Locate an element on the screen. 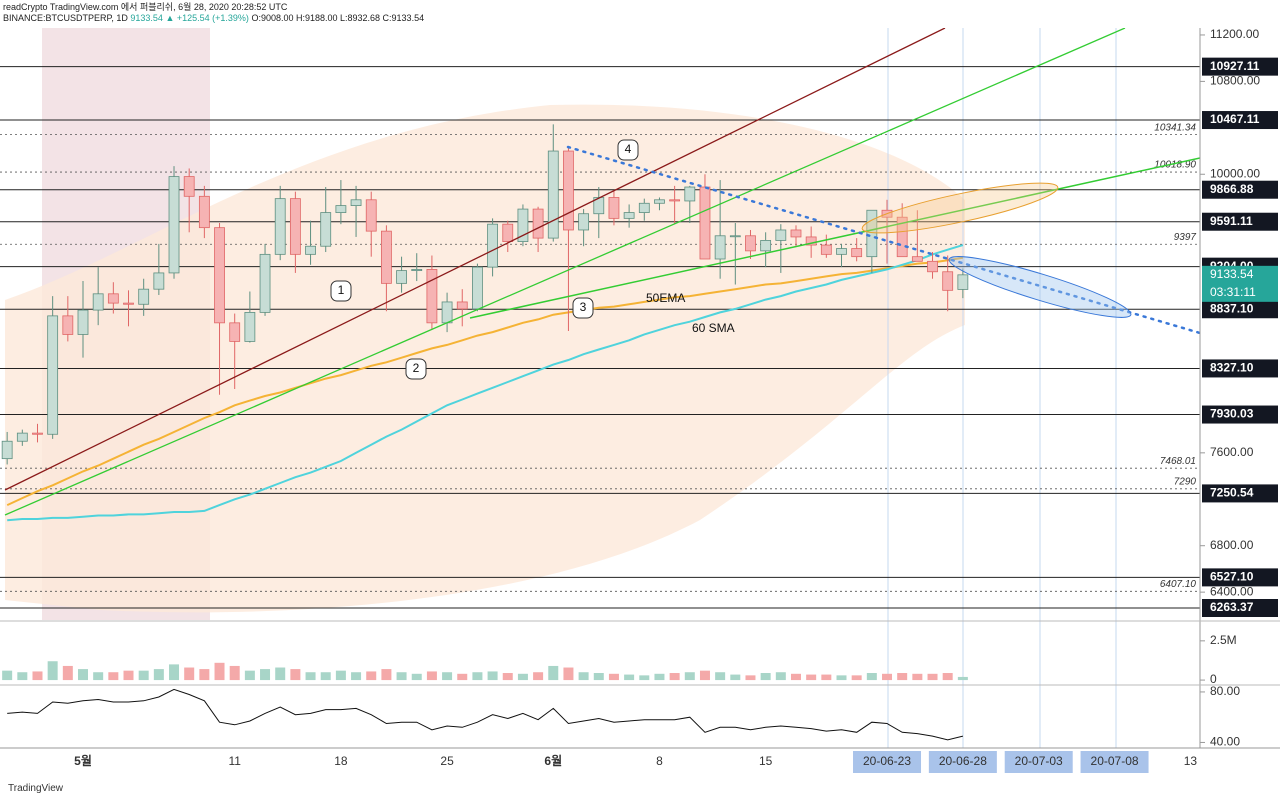 The image size is (1280, 802). level-label: 10467.11 is located at coordinates (1235, 119).